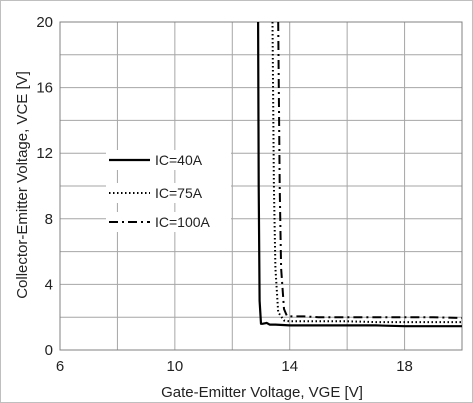  I want to click on legend-label-3: IC=100A, so click(183, 222).